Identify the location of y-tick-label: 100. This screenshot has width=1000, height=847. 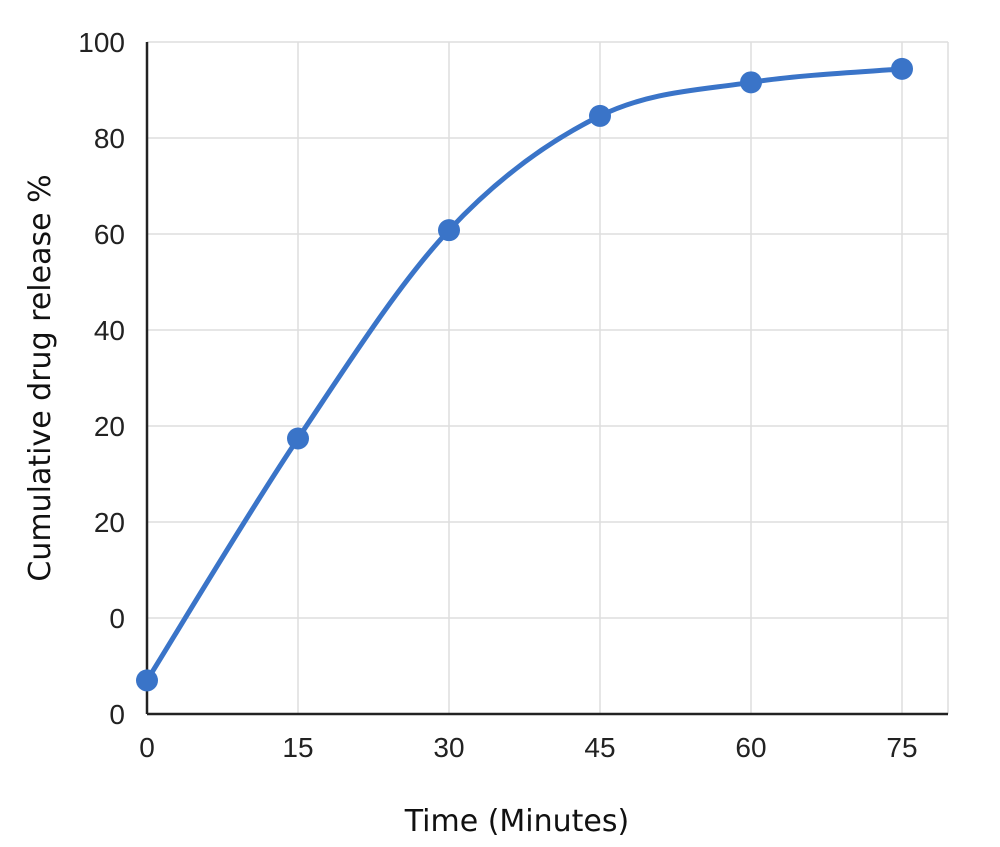
(101, 42).